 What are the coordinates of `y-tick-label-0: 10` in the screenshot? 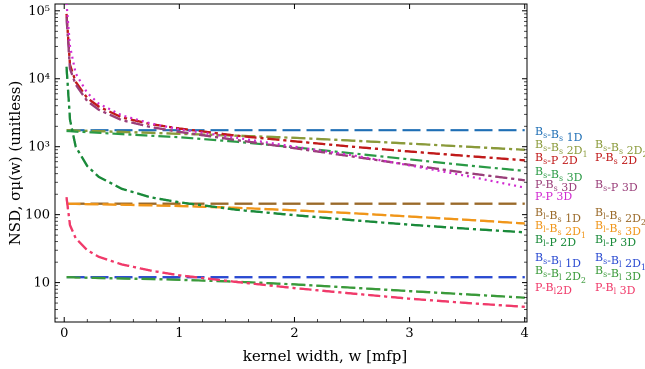 It's located at (41, 283).